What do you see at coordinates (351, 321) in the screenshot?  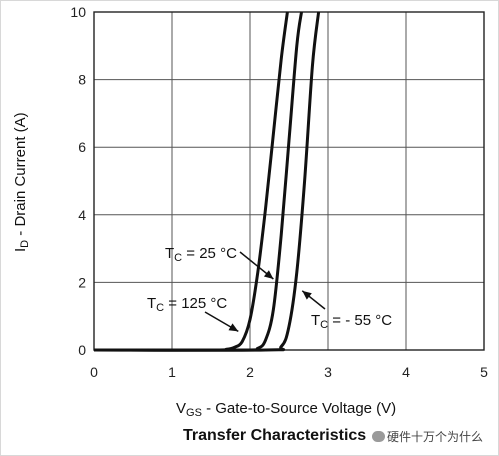 I see `series-label-minus55c: TC = - 55 °C` at bounding box center [351, 321].